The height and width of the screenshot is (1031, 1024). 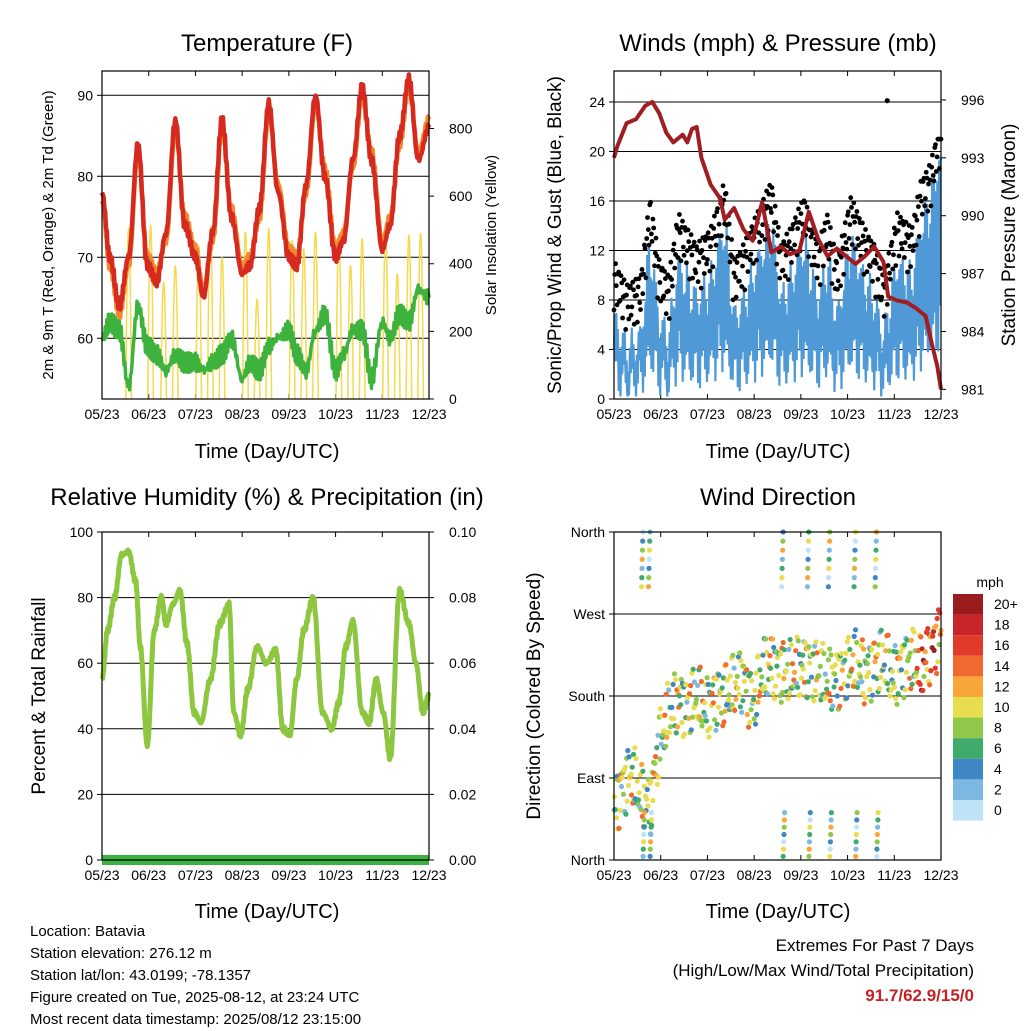 I want to click on y-tick-label: 80, so click(x=85, y=176).